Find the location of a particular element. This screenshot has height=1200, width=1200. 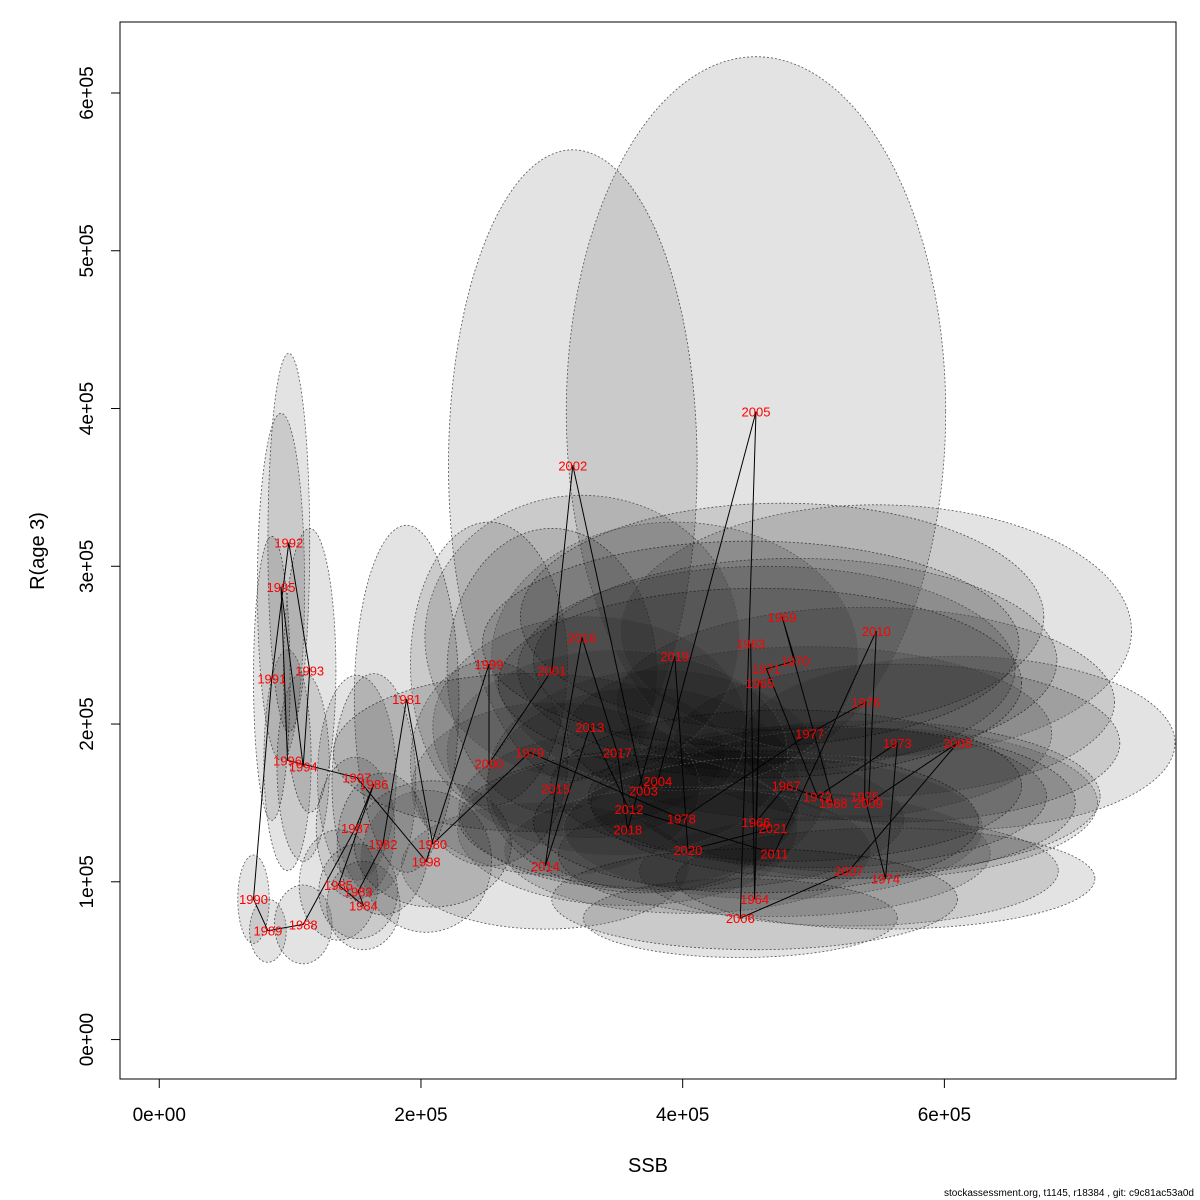

y-tick-label-2e-05: 2e+05 is located at coordinates (87, 723).